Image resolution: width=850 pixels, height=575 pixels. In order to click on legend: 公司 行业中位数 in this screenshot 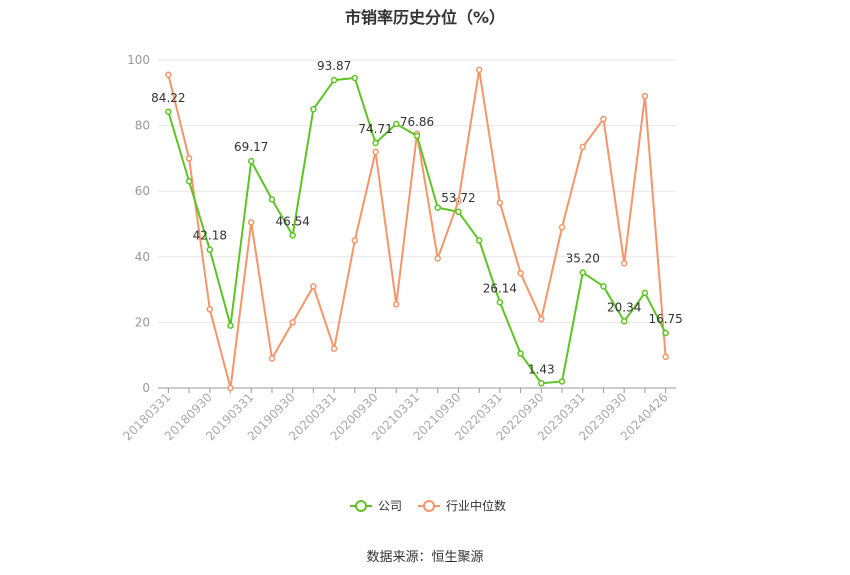, I will do `click(428, 505)`.